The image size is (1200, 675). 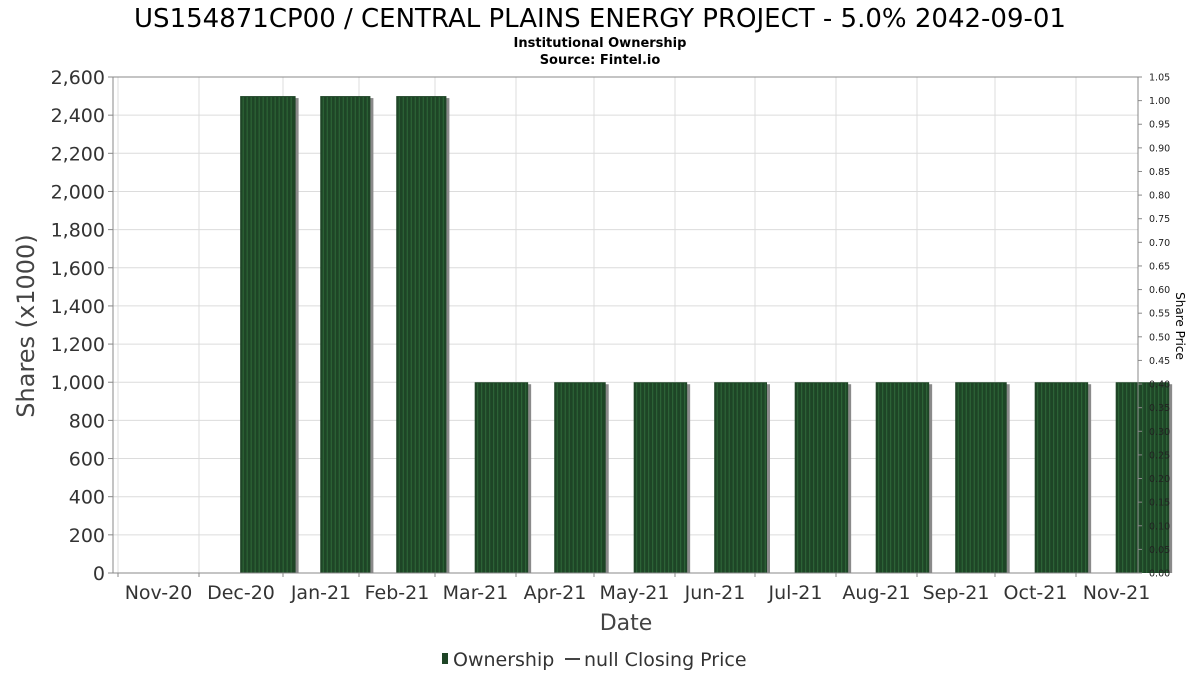 What do you see at coordinates (320, 593) in the screenshot?
I see `x-tick-label: Jan-21` at bounding box center [320, 593].